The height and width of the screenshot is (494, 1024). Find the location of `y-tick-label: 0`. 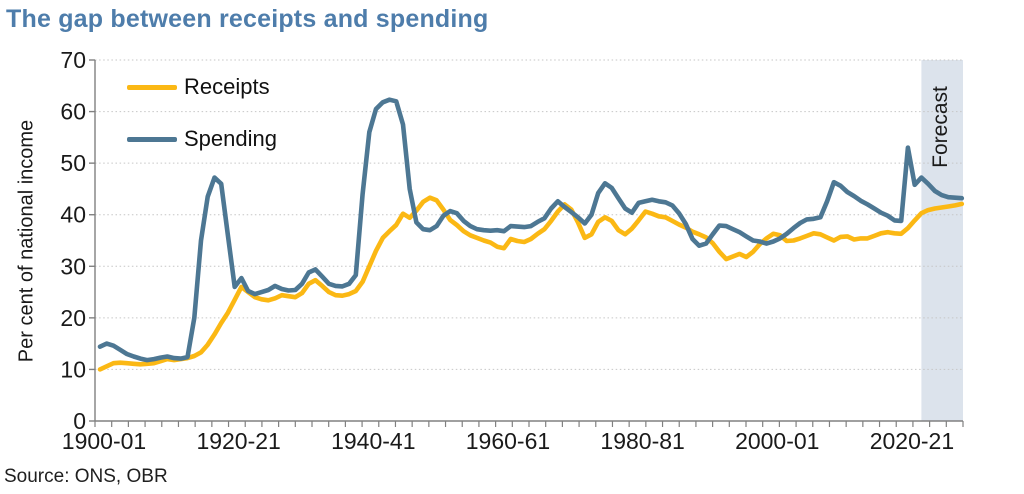

y-tick-label: 0 is located at coordinates (79, 421).